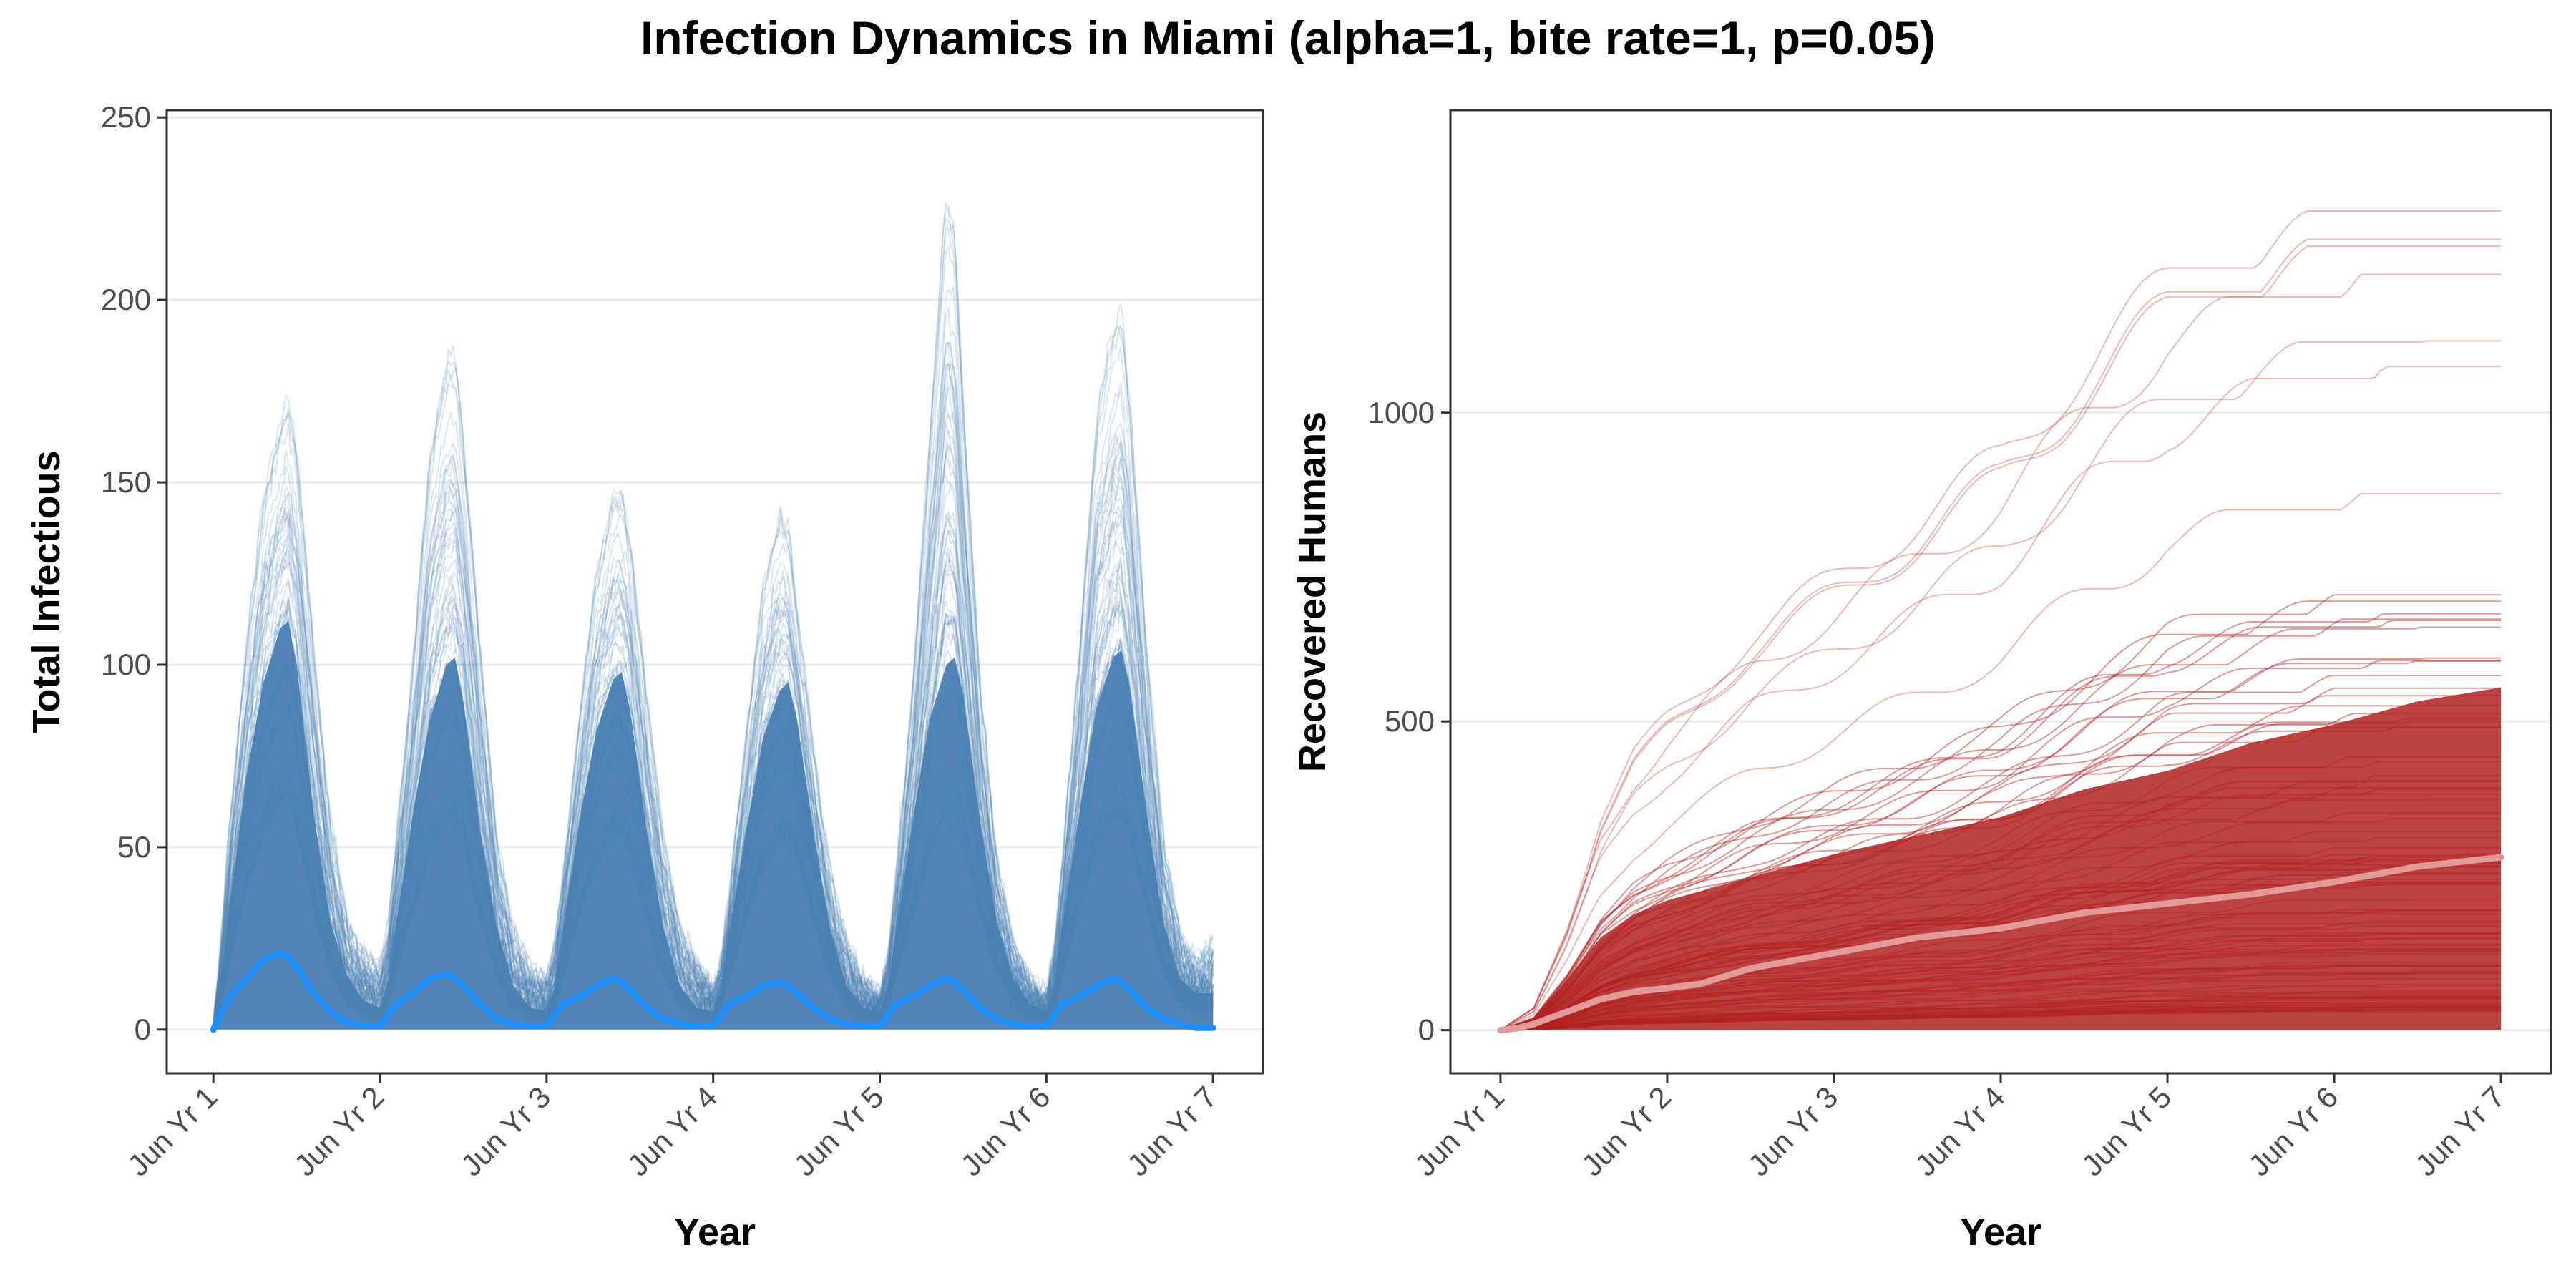 Image resolution: width=2576 pixels, height=1288 pixels. What do you see at coordinates (126, 482) in the screenshot?
I see `y-tick-label: 150` at bounding box center [126, 482].